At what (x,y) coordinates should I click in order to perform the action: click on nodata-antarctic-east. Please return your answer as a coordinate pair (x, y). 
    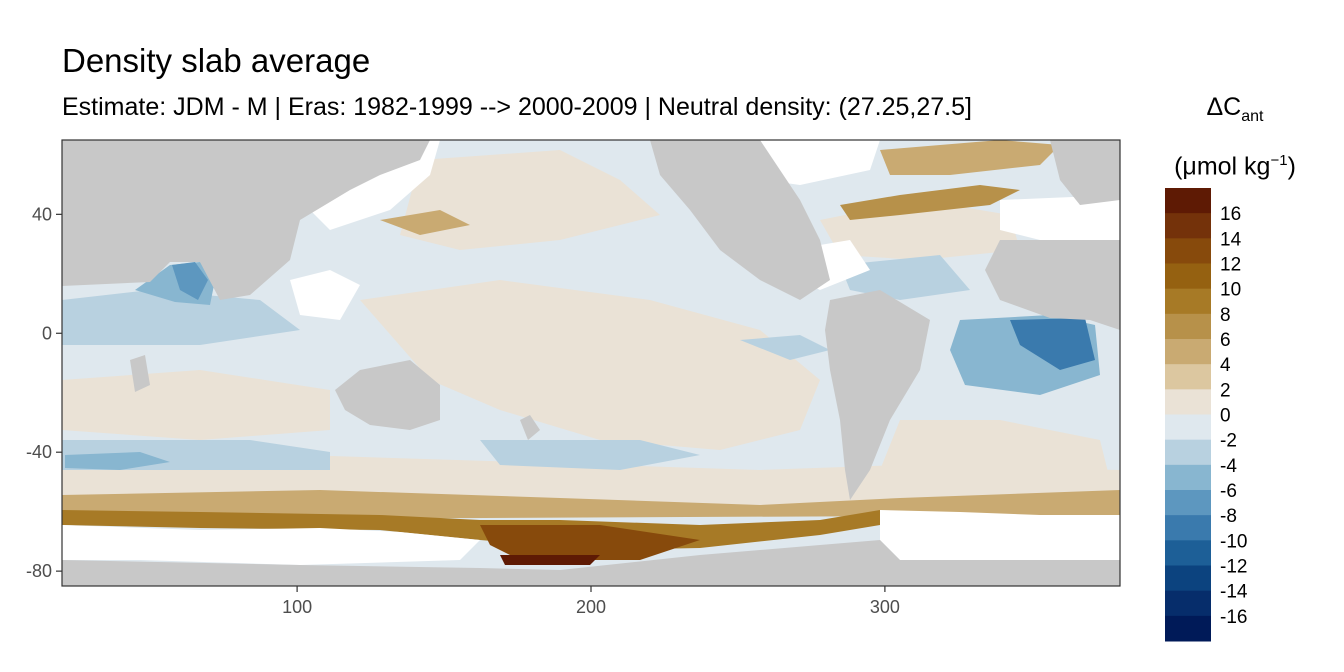
    Looking at the image, I should click on (1000, 535).